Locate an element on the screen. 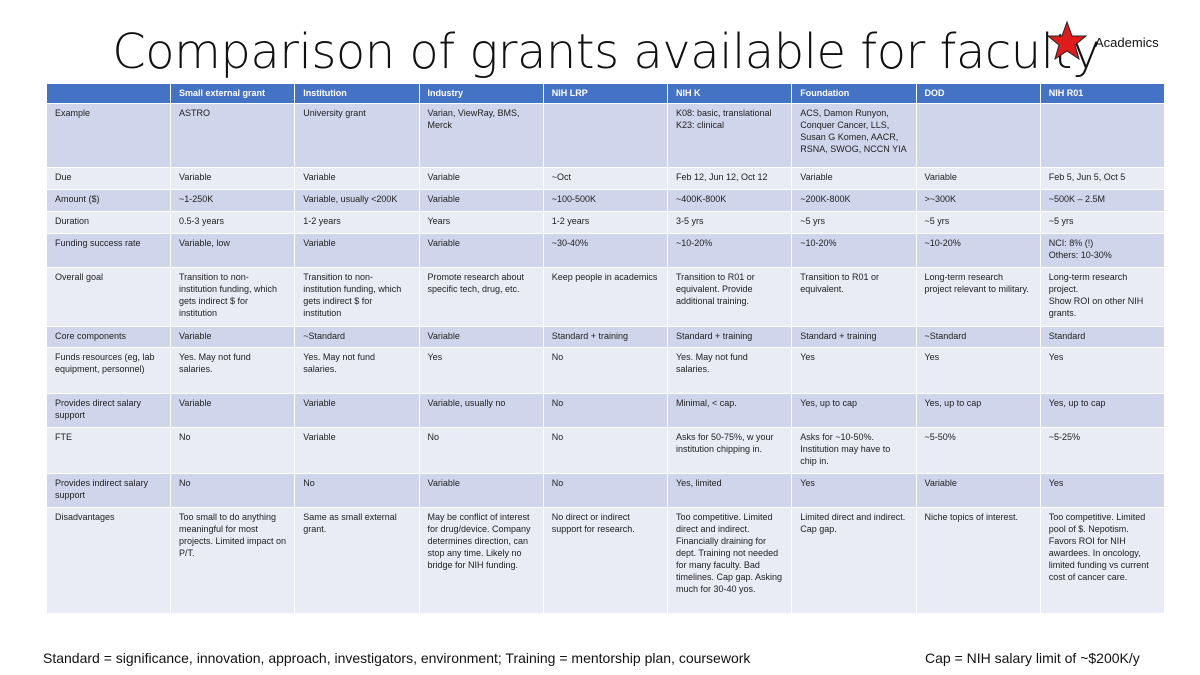  row-label: Duration is located at coordinates (108, 222).